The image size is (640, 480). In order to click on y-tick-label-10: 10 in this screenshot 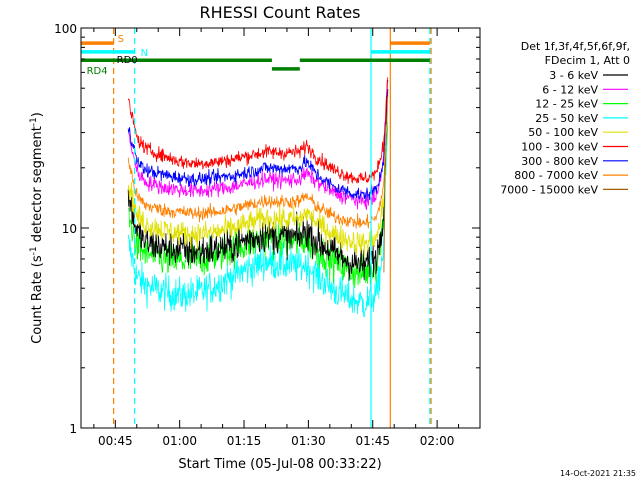, I will do `click(69, 229)`.